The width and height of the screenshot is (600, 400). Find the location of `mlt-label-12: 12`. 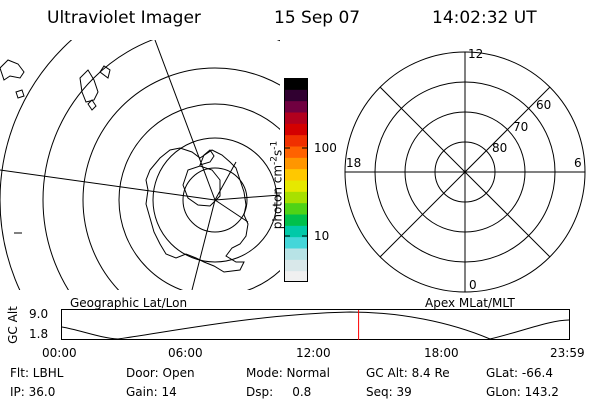

mlt-label-12: 12 is located at coordinates (476, 54).